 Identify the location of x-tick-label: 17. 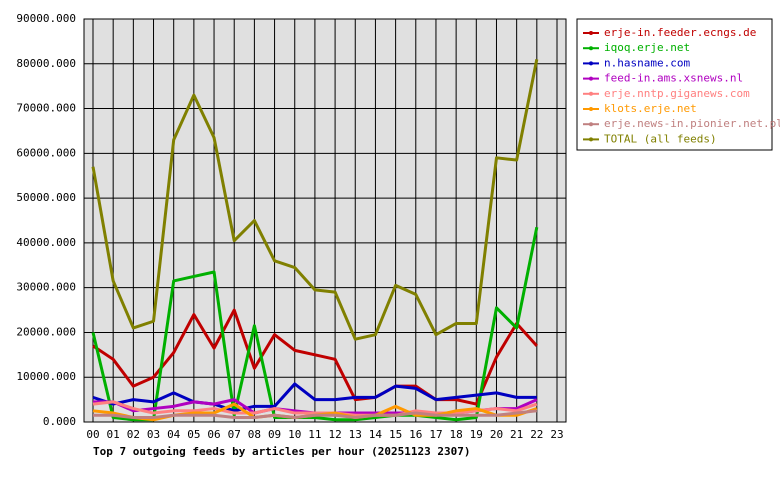
(435, 434).